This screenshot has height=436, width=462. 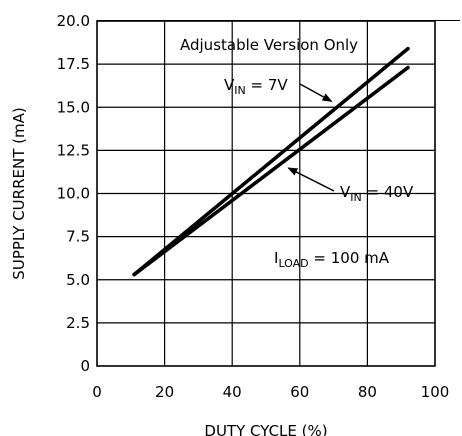 I want to click on y-tick-label: 12.5, so click(x=73, y=150).